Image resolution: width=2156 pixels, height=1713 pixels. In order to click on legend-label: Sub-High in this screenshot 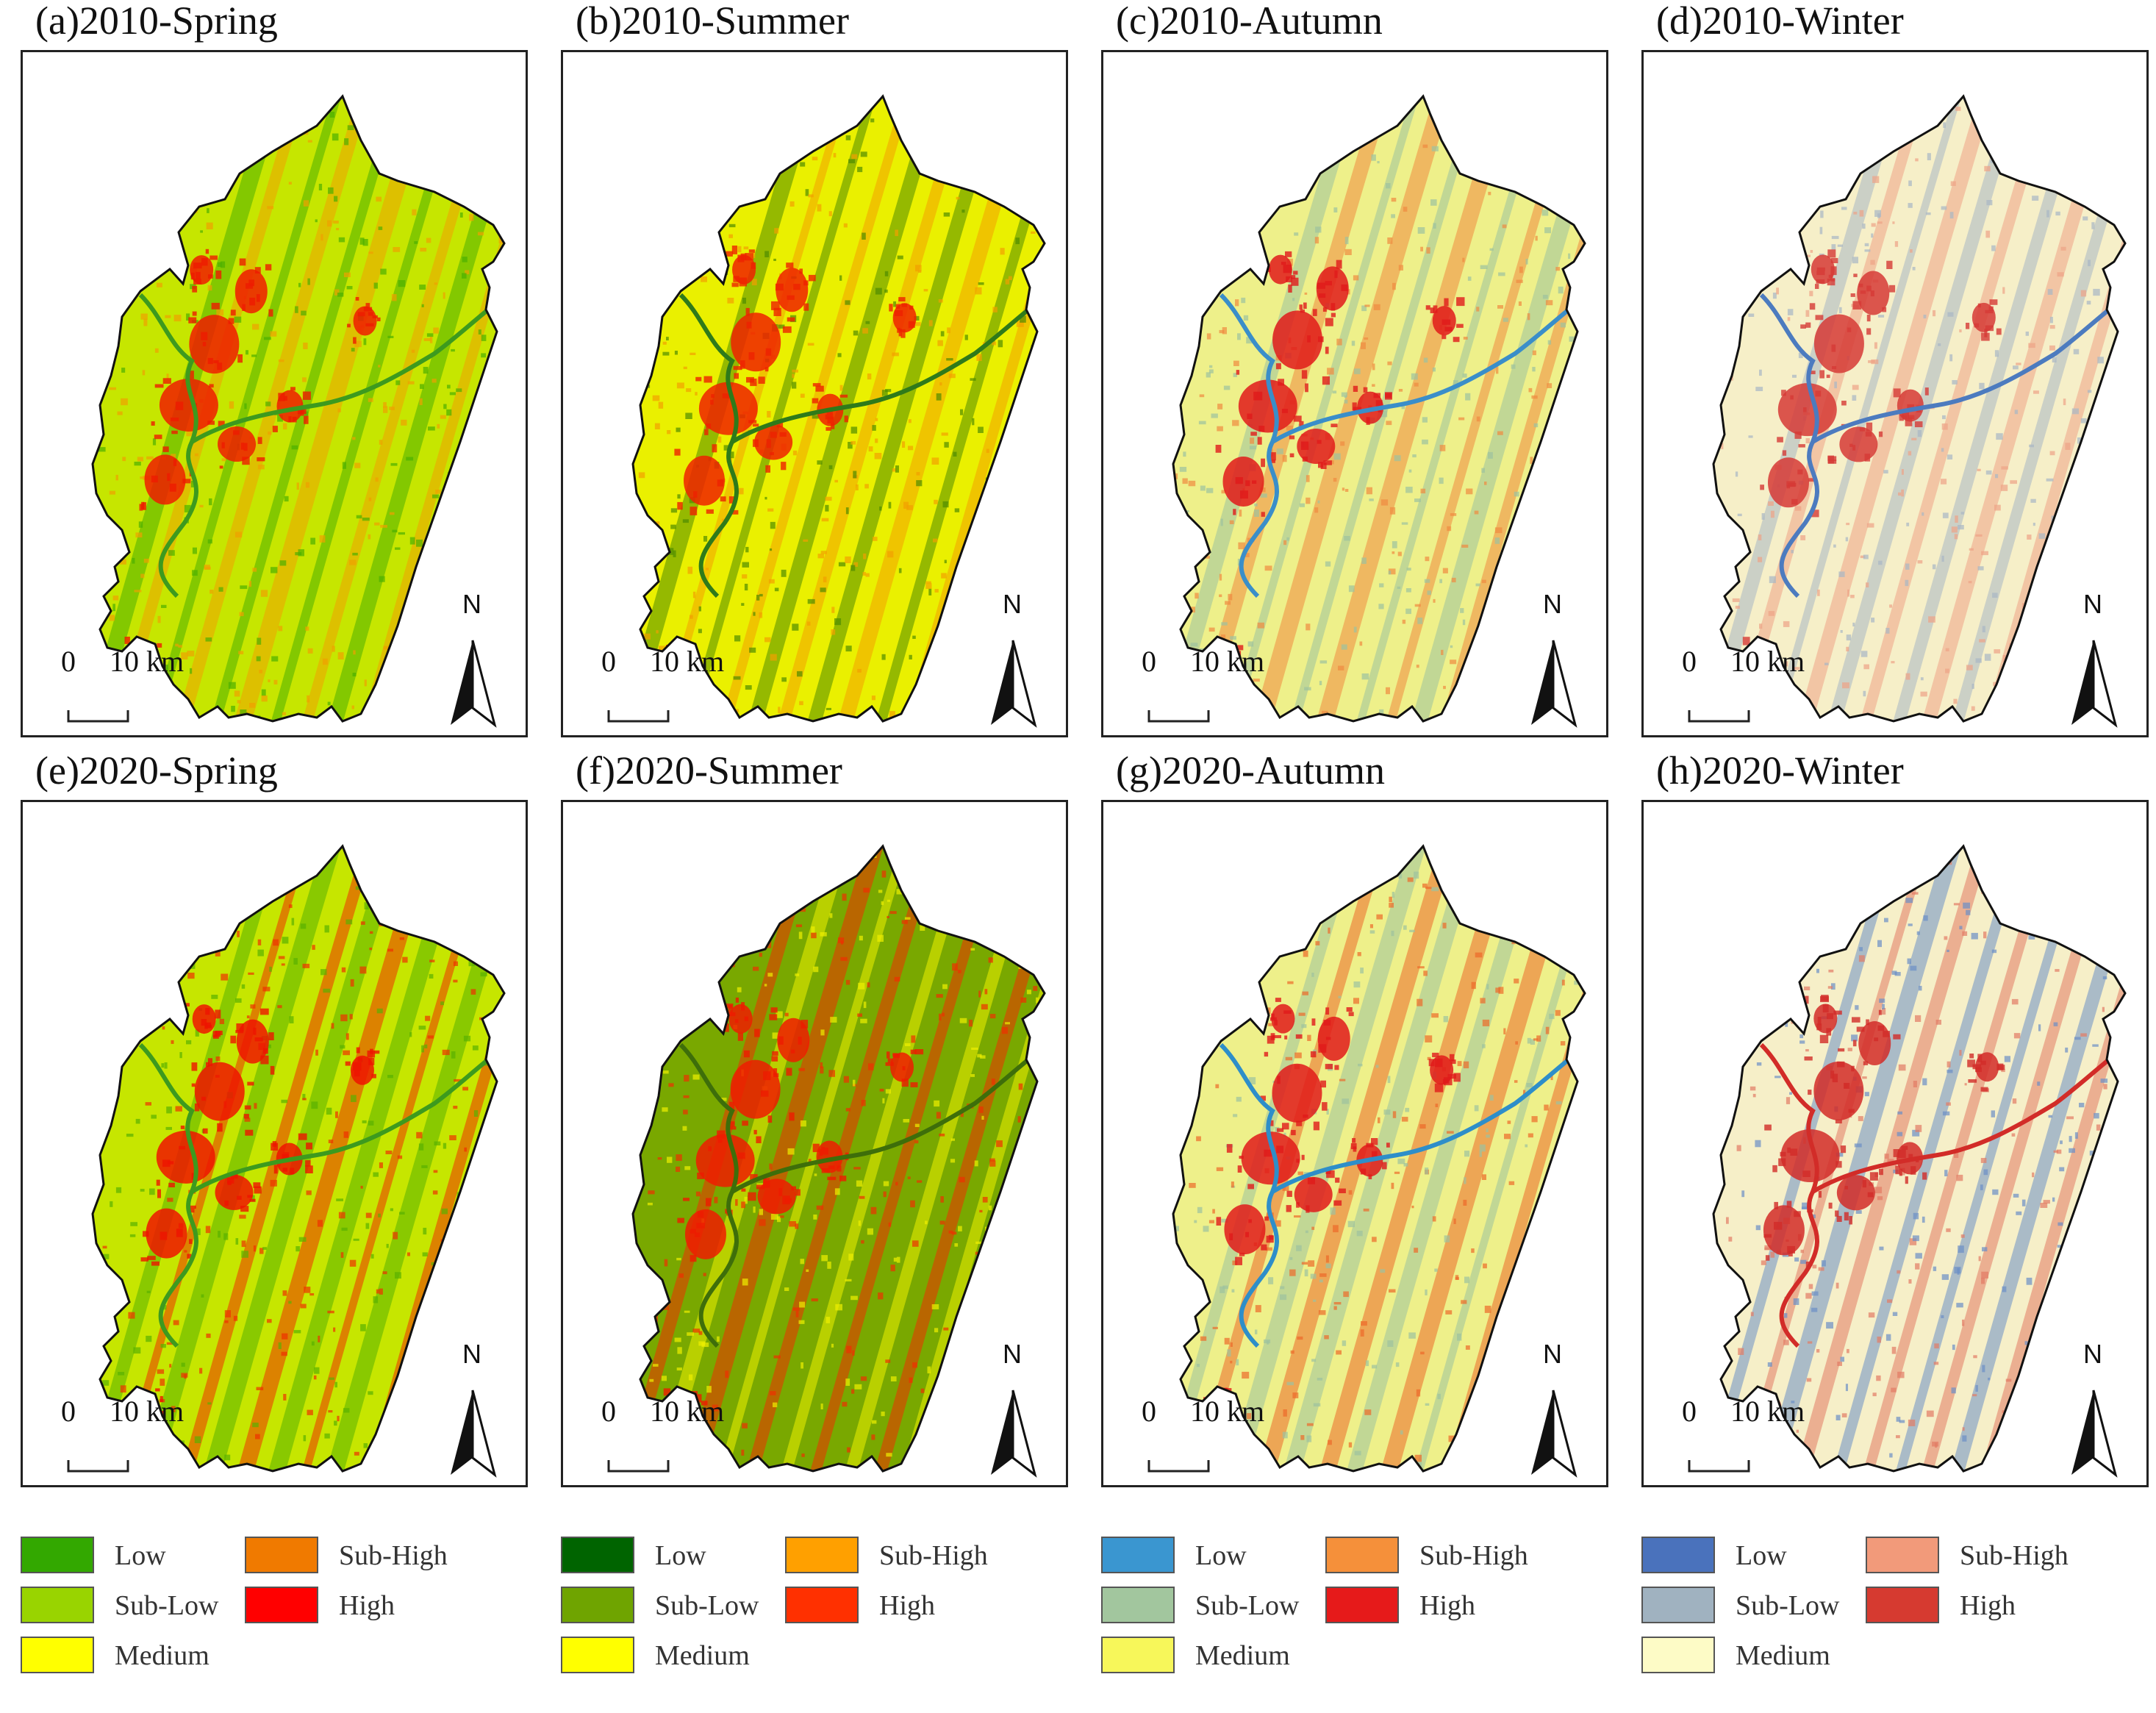, I will do `click(934, 1556)`.